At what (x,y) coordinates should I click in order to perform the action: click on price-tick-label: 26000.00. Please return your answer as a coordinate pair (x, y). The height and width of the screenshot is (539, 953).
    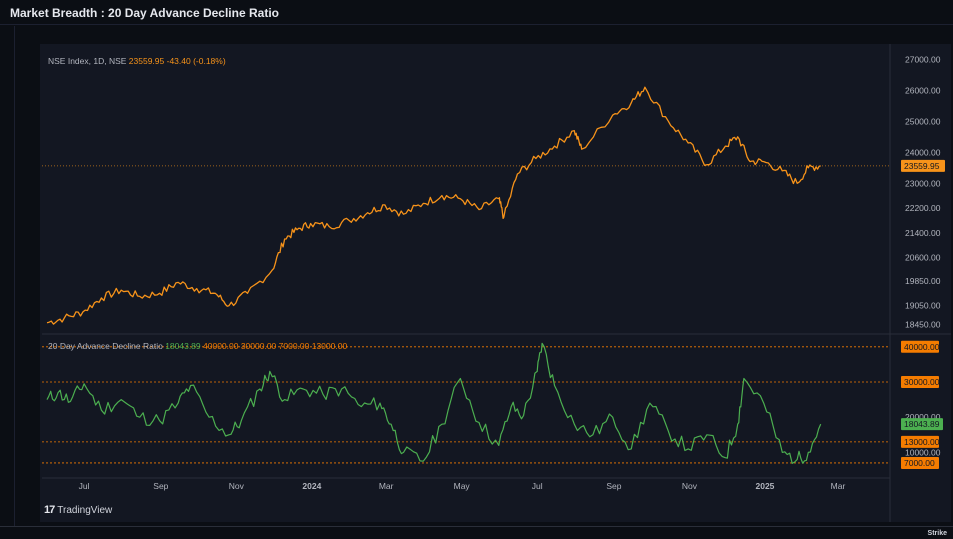
    Looking at the image, I should click on (923, 90).